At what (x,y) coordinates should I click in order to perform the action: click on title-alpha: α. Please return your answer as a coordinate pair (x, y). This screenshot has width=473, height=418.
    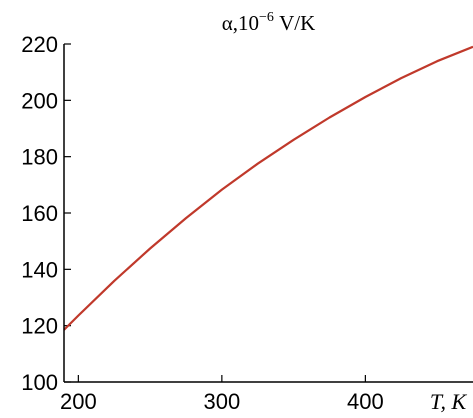
    Looking at the image, I should click on (227, 23).